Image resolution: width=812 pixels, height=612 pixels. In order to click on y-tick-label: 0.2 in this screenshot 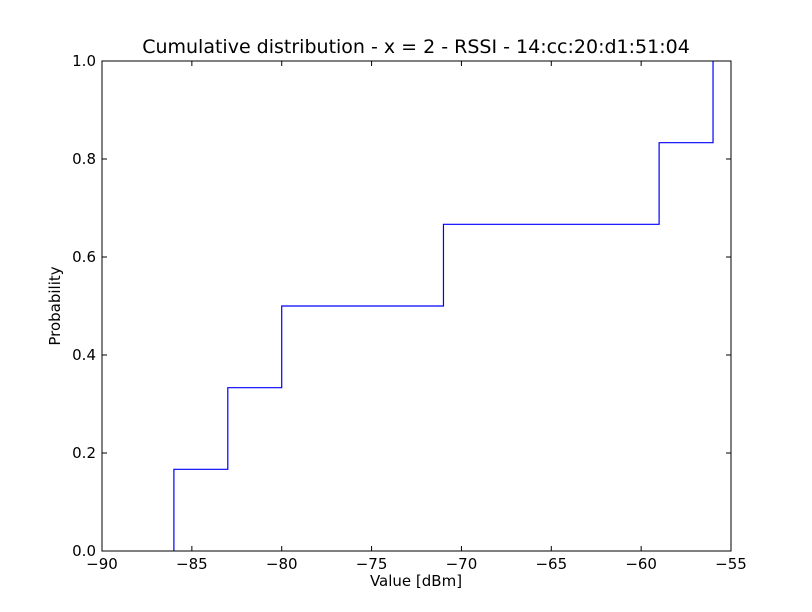, I will do `click(84, 453)`.